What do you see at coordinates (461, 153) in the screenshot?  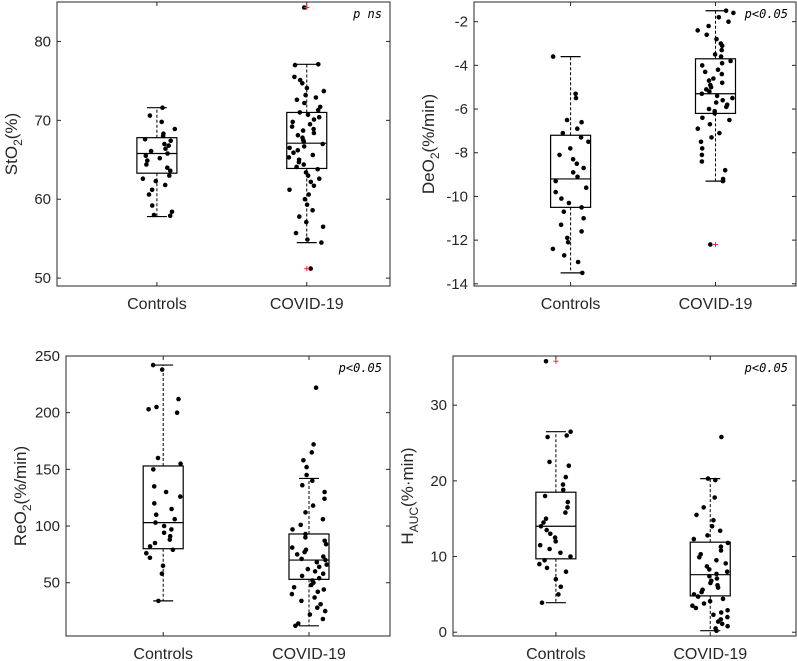 I see `y-tick-label: -8` at bounding box center [461, 153].